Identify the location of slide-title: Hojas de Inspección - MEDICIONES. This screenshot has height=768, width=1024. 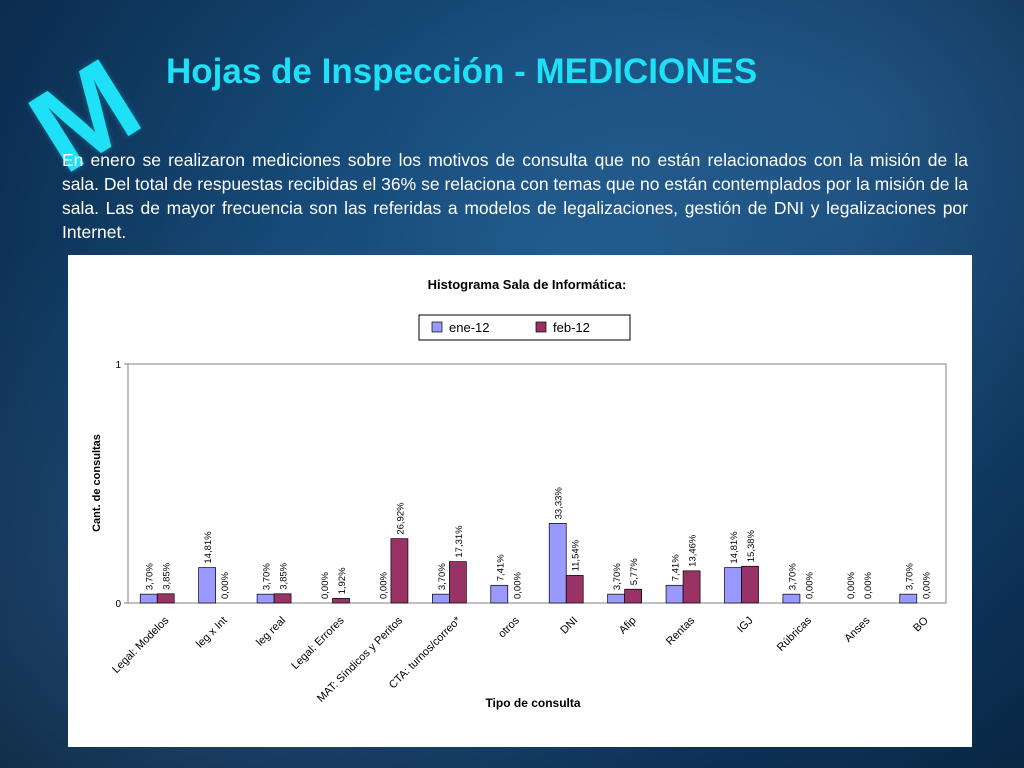
(462, 71).